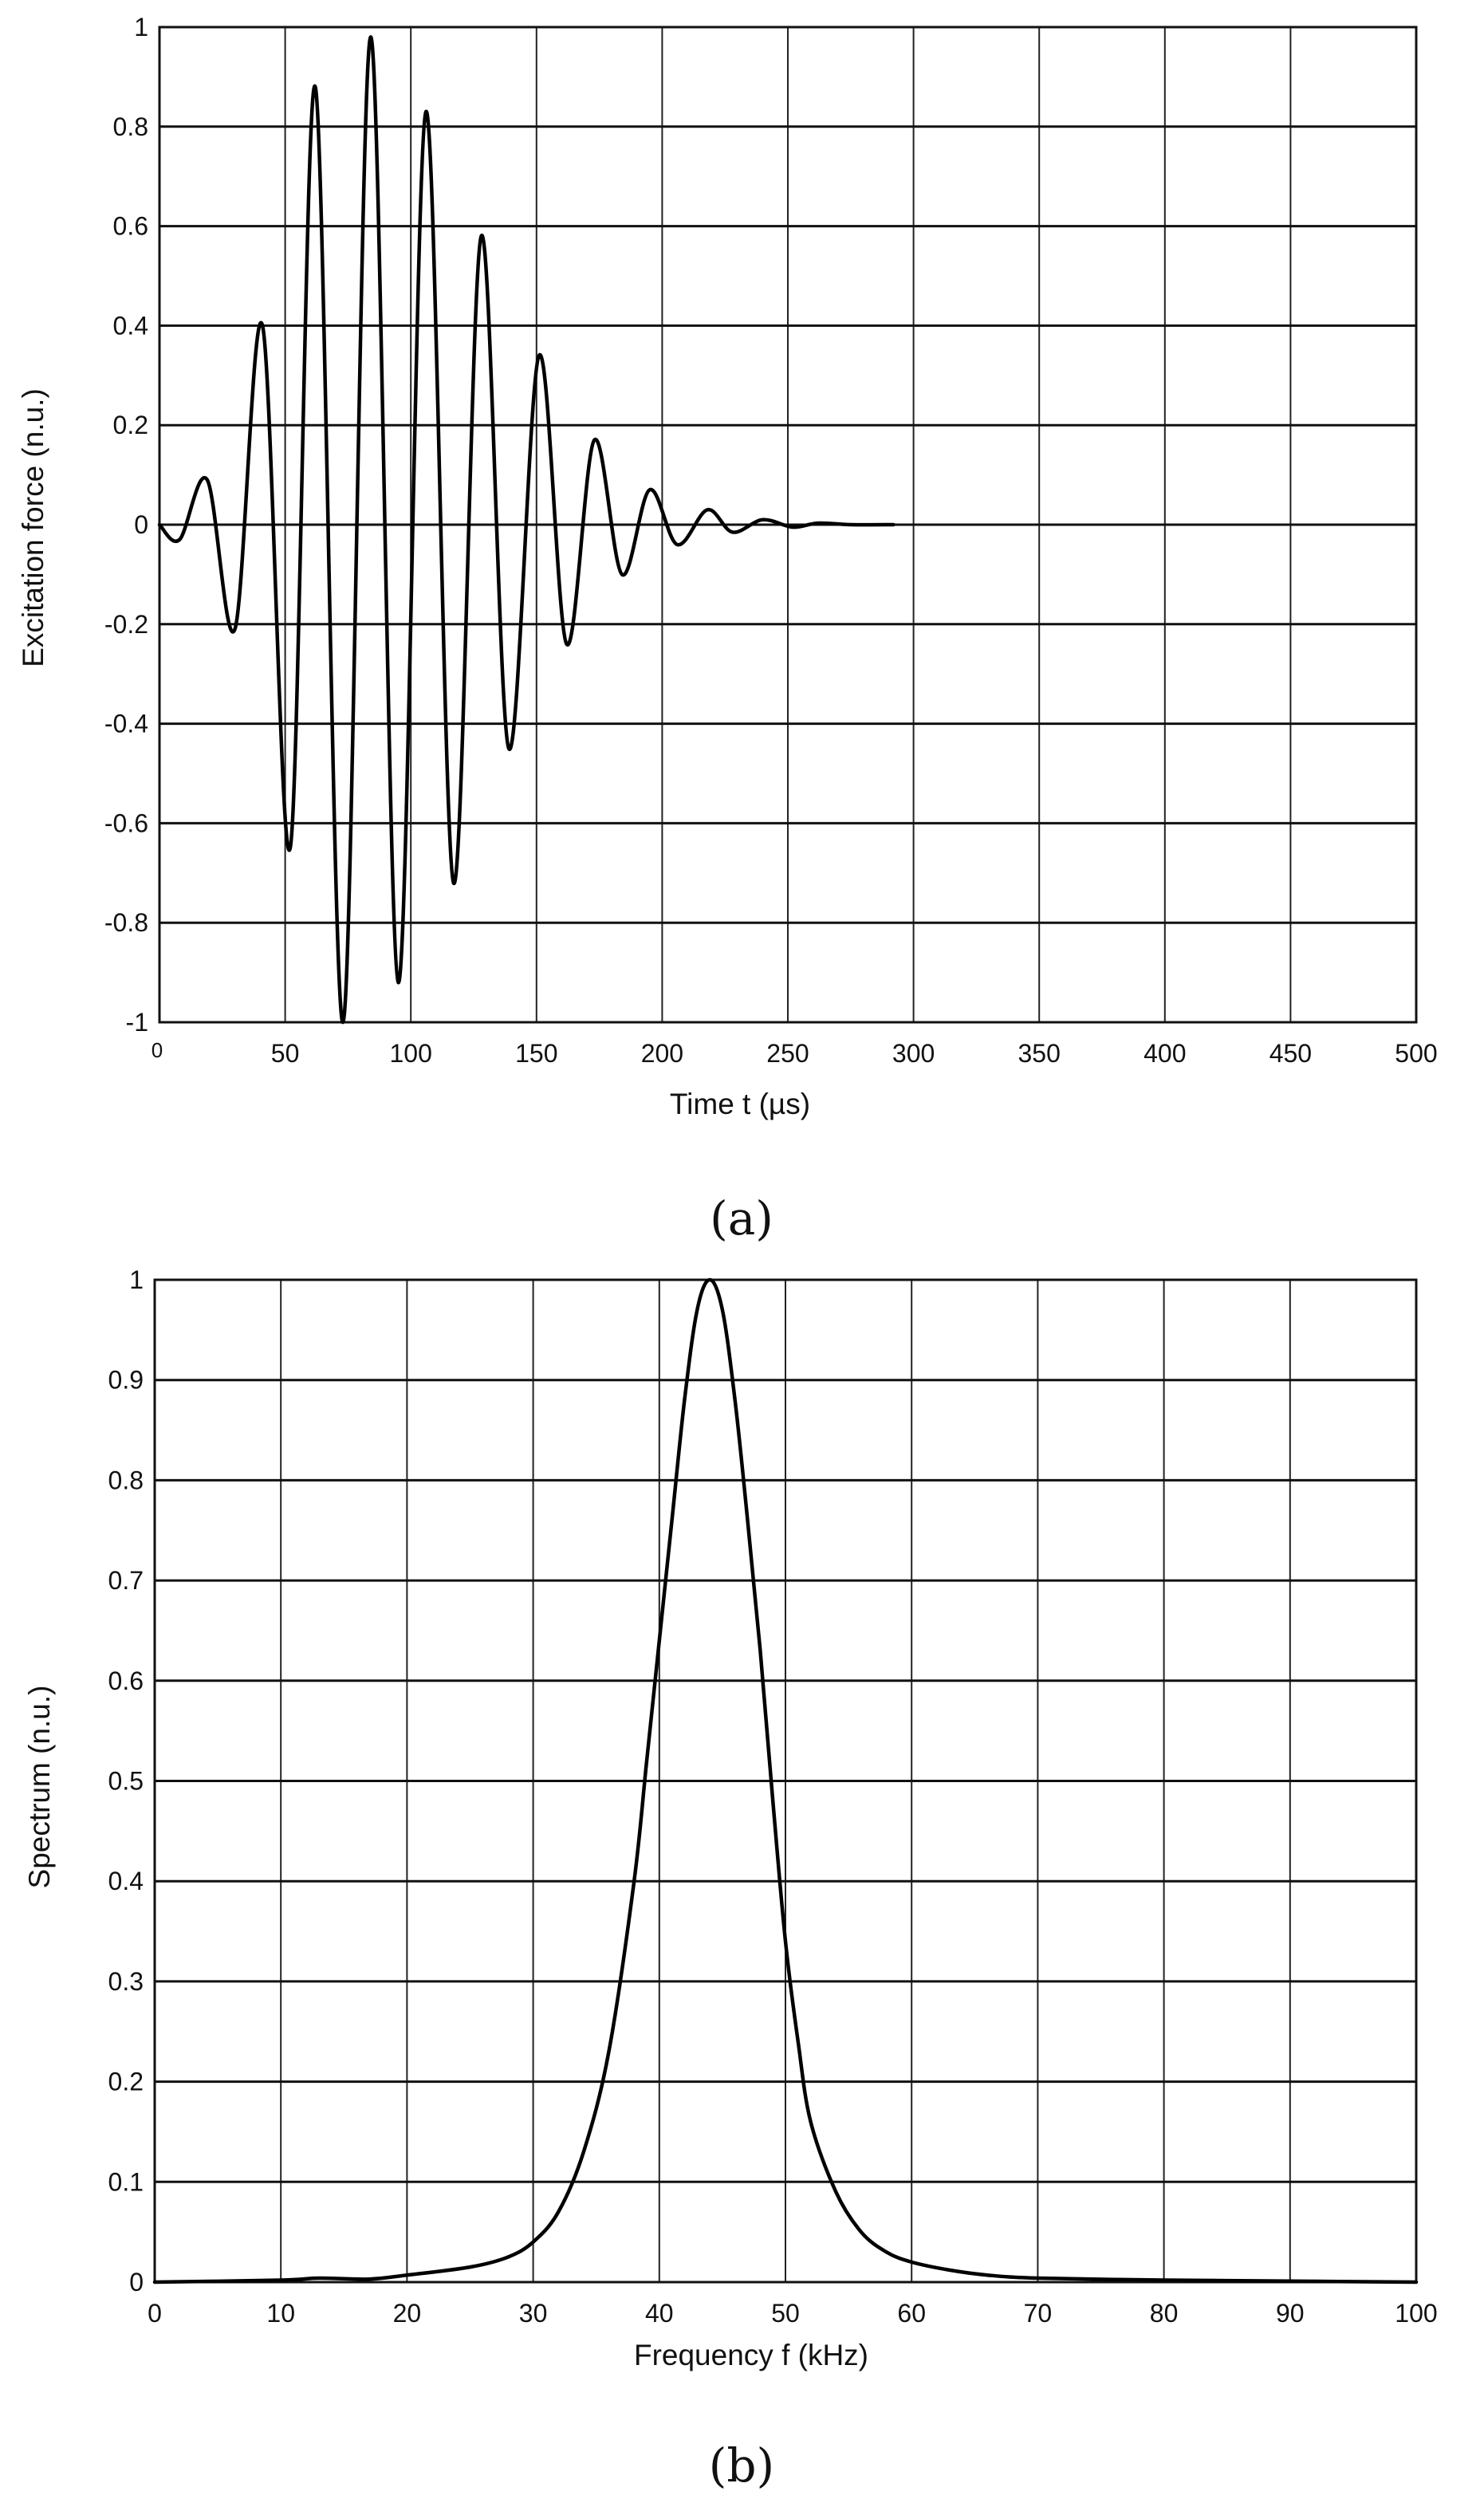  I want to click on chart-a-y-tick-label: -0.2, so click(126, 624).